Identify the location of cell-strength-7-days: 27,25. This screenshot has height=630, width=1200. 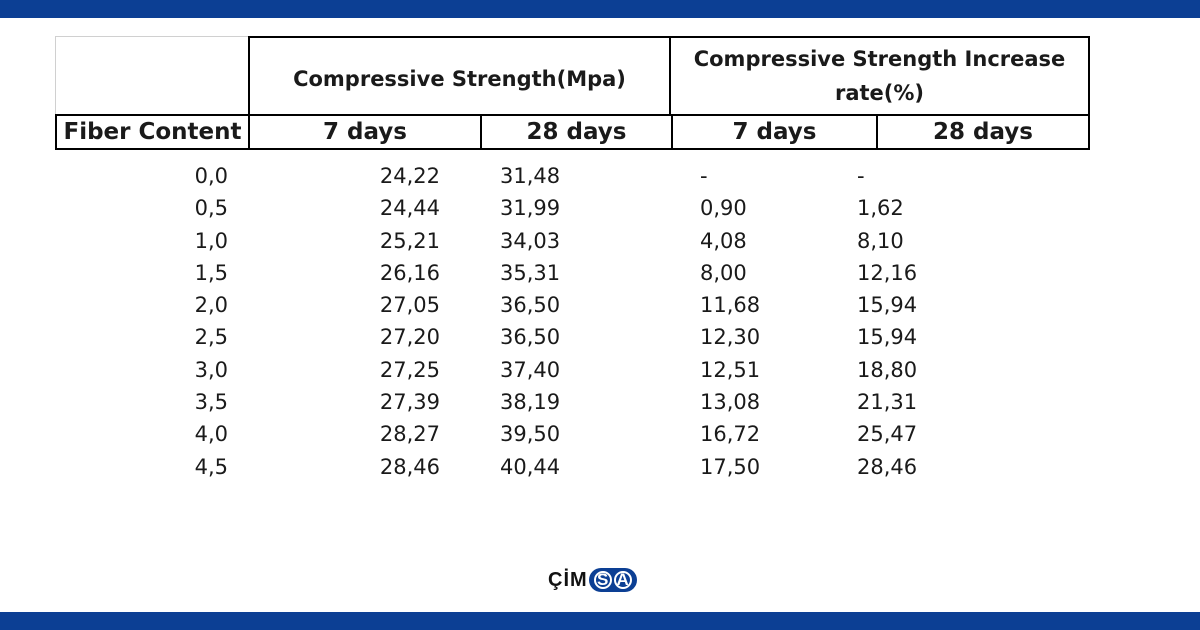
(409, 369).